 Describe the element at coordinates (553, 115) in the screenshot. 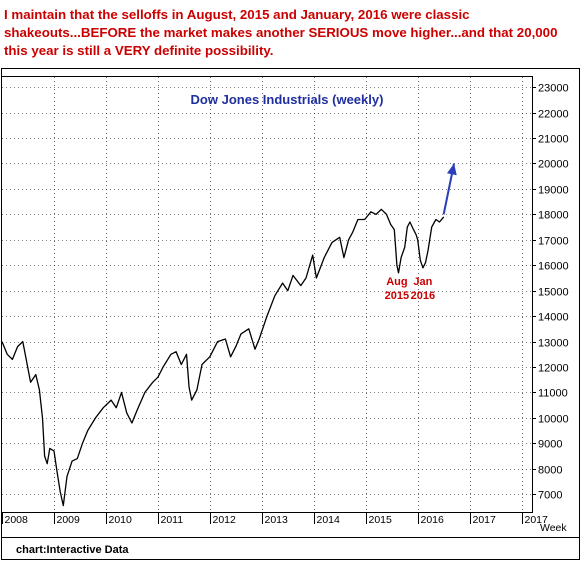

I see `y-tick-label: 22000` at that location.